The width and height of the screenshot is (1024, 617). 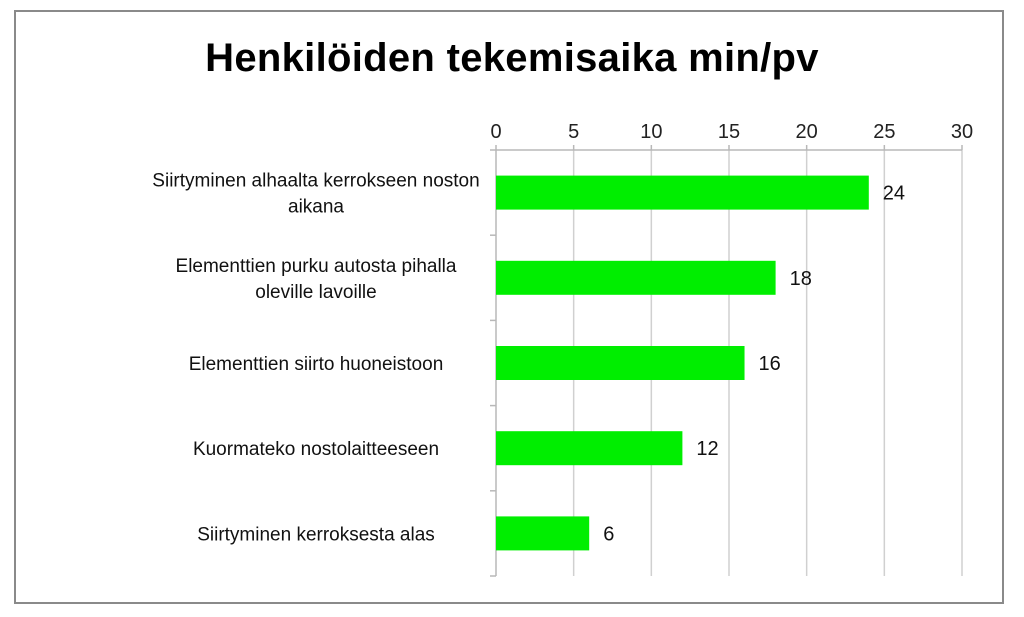 I want to click on x-tick-label-3: 15, so click(x=729, y=132).